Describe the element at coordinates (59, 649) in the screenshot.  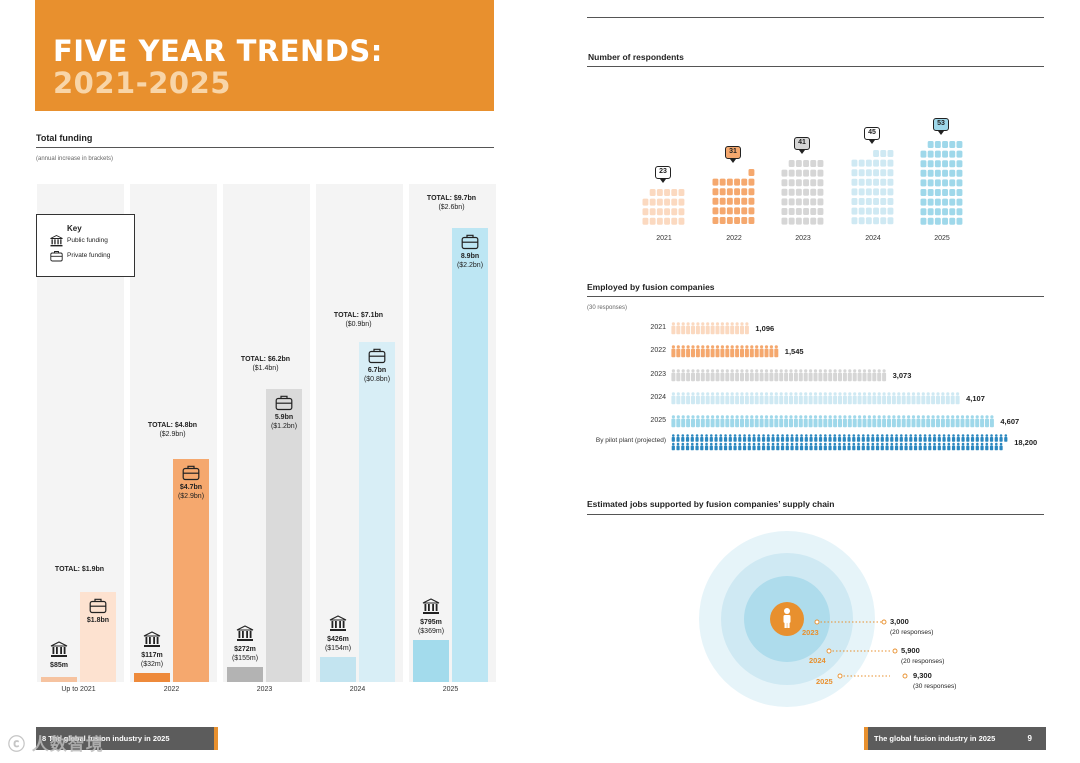
I see `bank-icon` at that location.